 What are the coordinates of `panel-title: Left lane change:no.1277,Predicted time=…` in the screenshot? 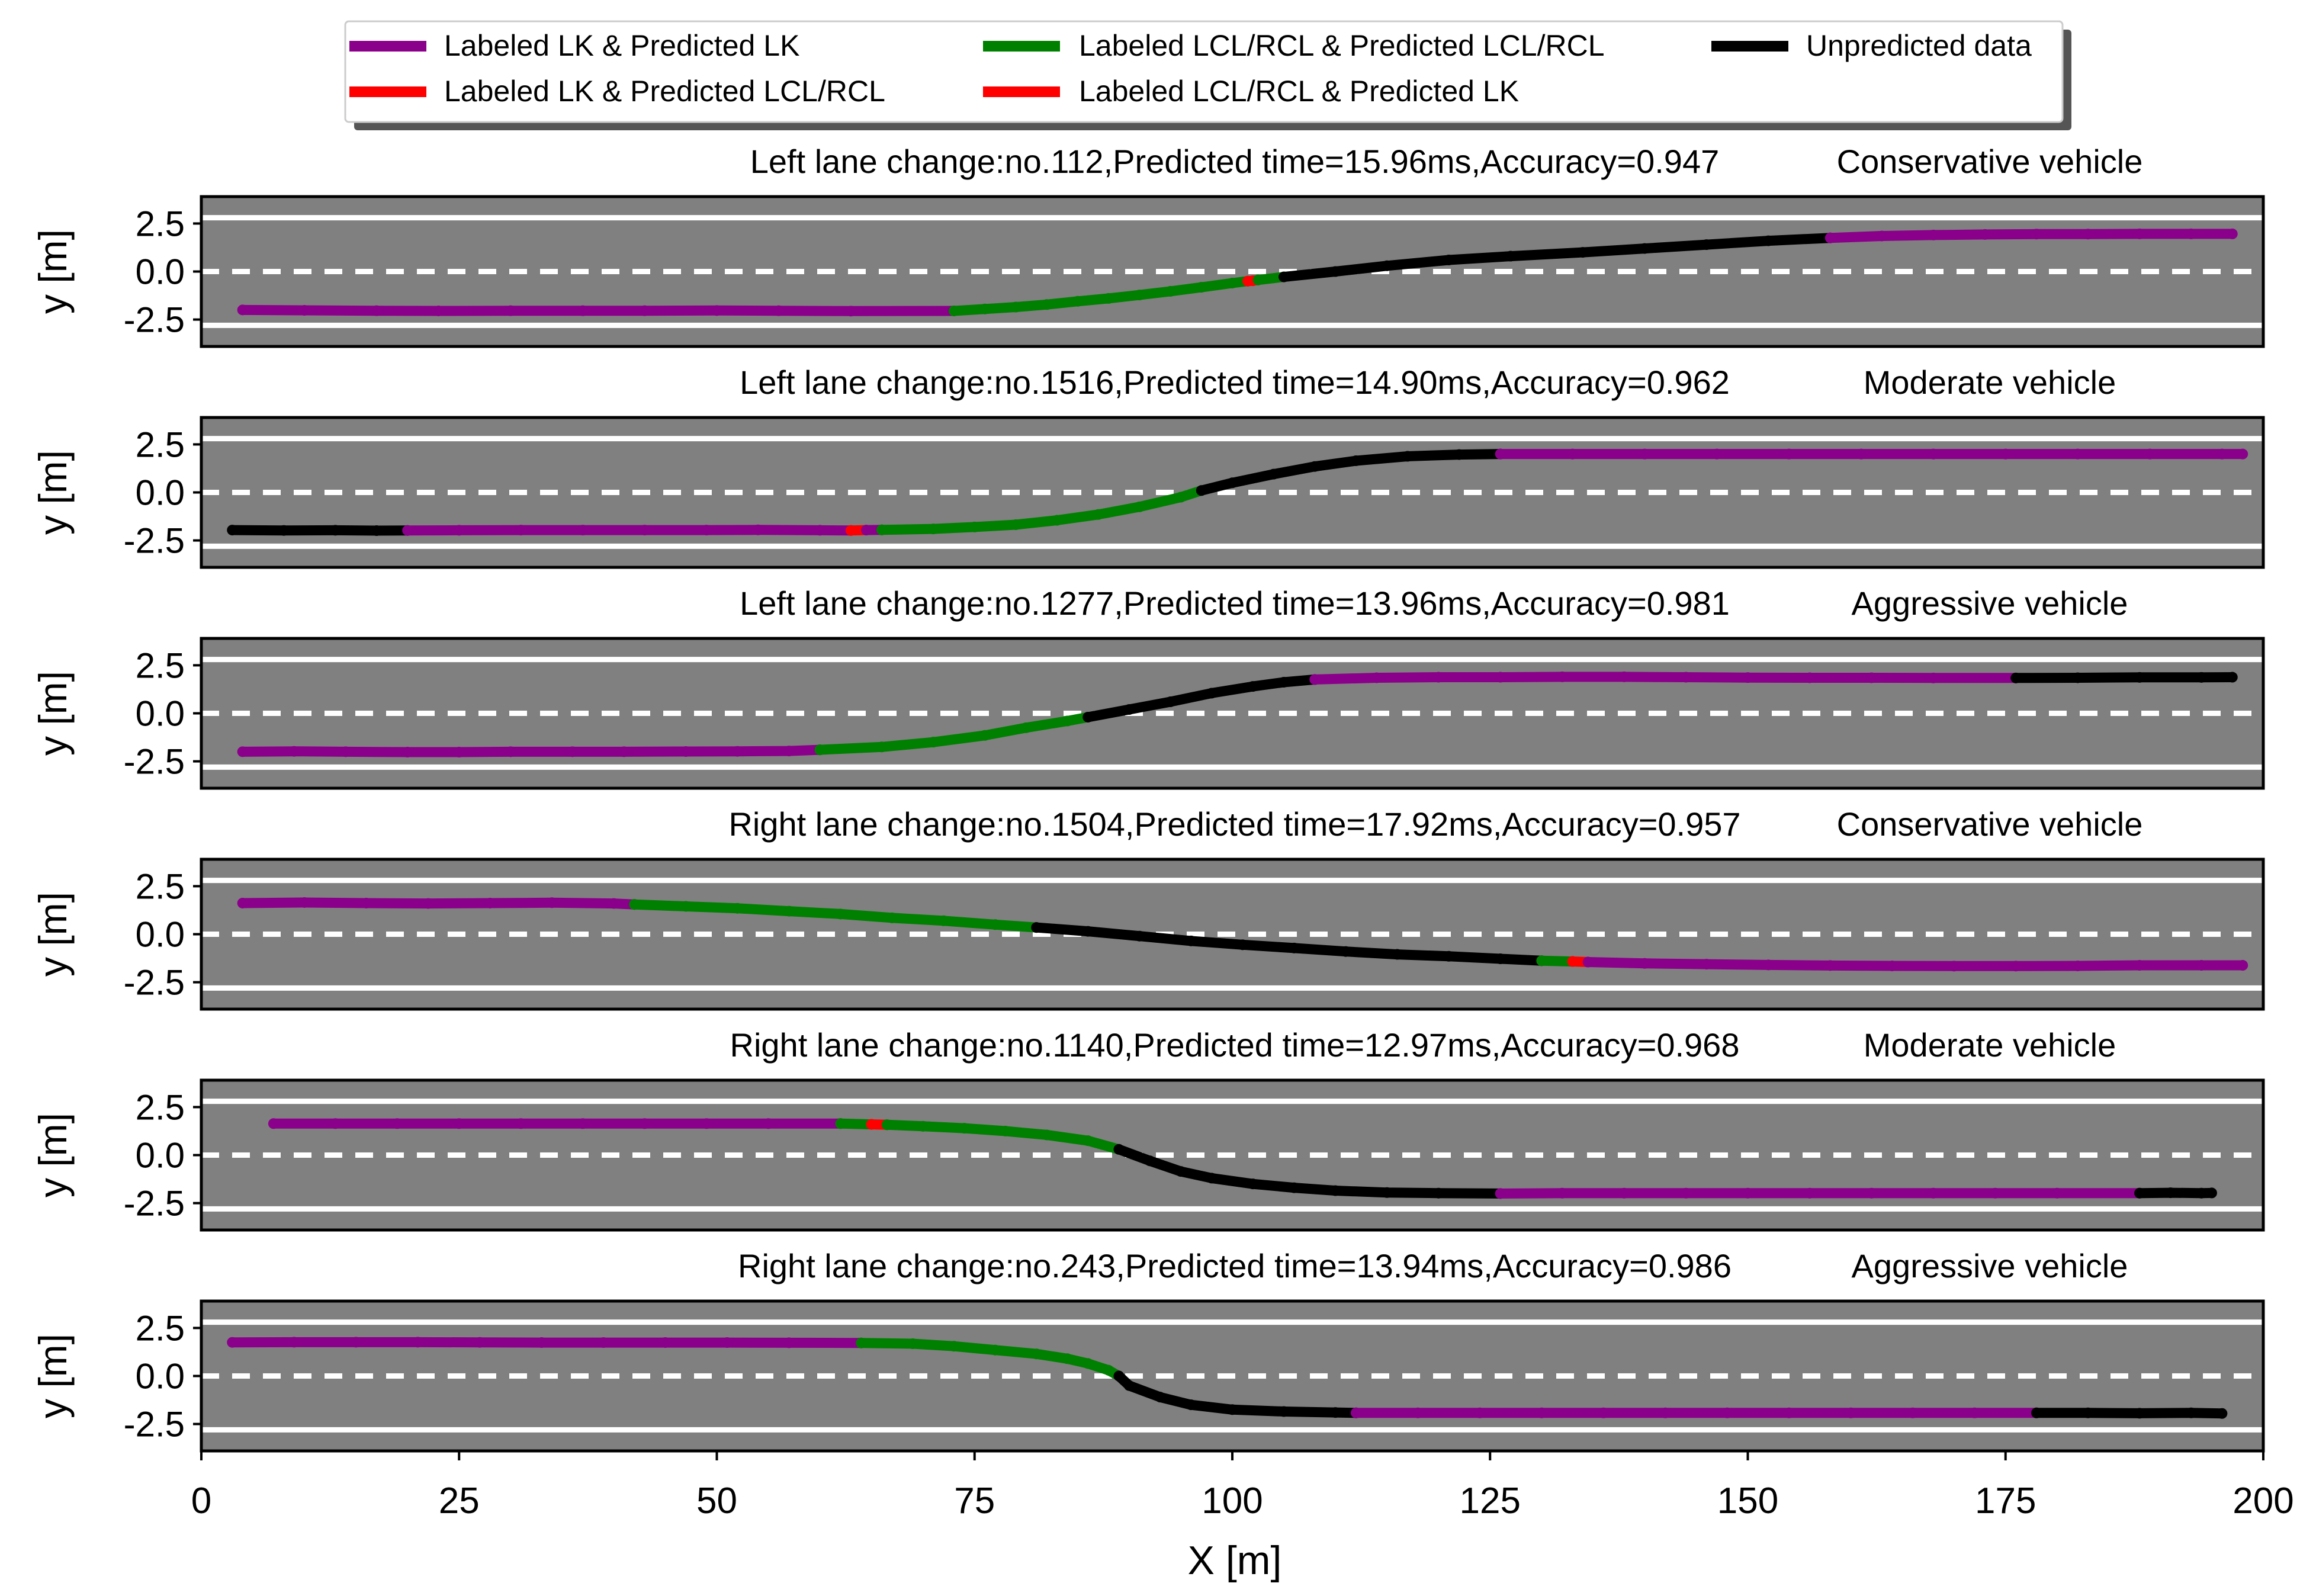 It's located at (1235, 603).